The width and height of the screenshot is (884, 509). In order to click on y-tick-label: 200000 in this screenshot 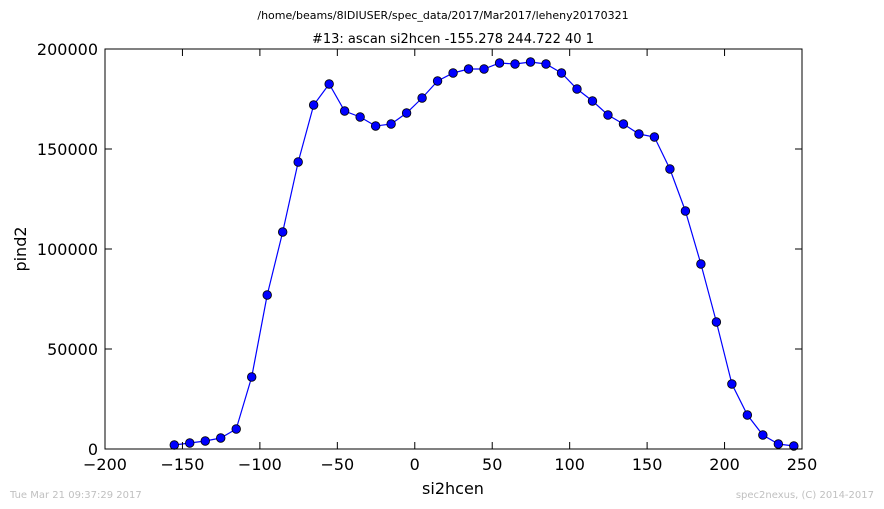, I will do `click(67, 49)`.